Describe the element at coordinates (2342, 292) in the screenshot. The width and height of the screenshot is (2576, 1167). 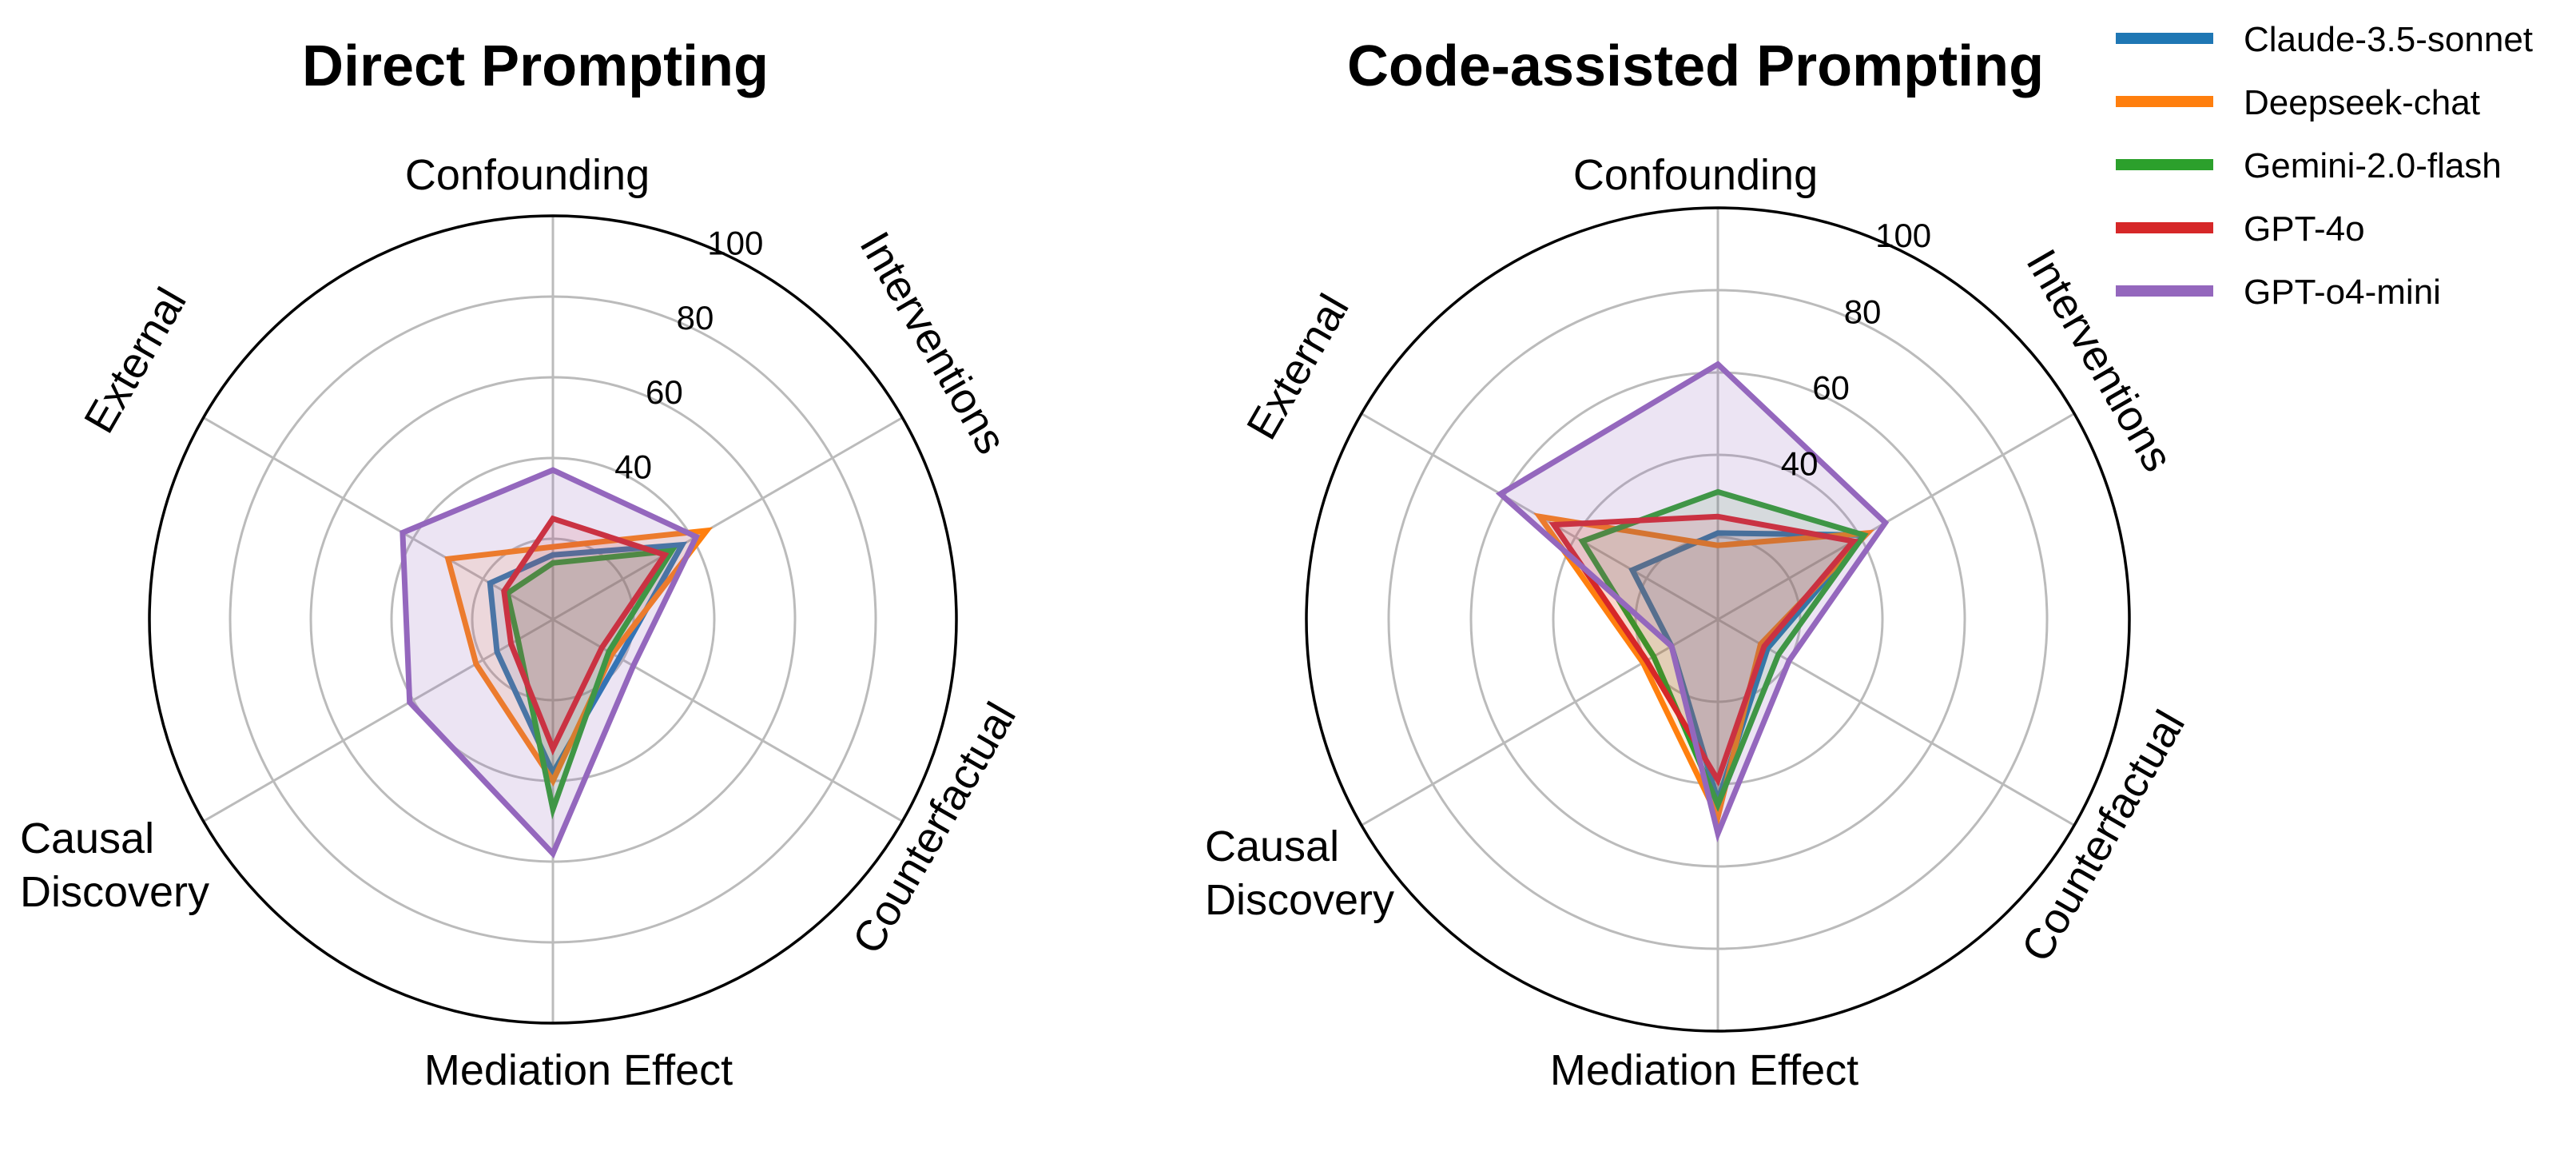
I see `legend-label: GPT-o4-mini` at that location.